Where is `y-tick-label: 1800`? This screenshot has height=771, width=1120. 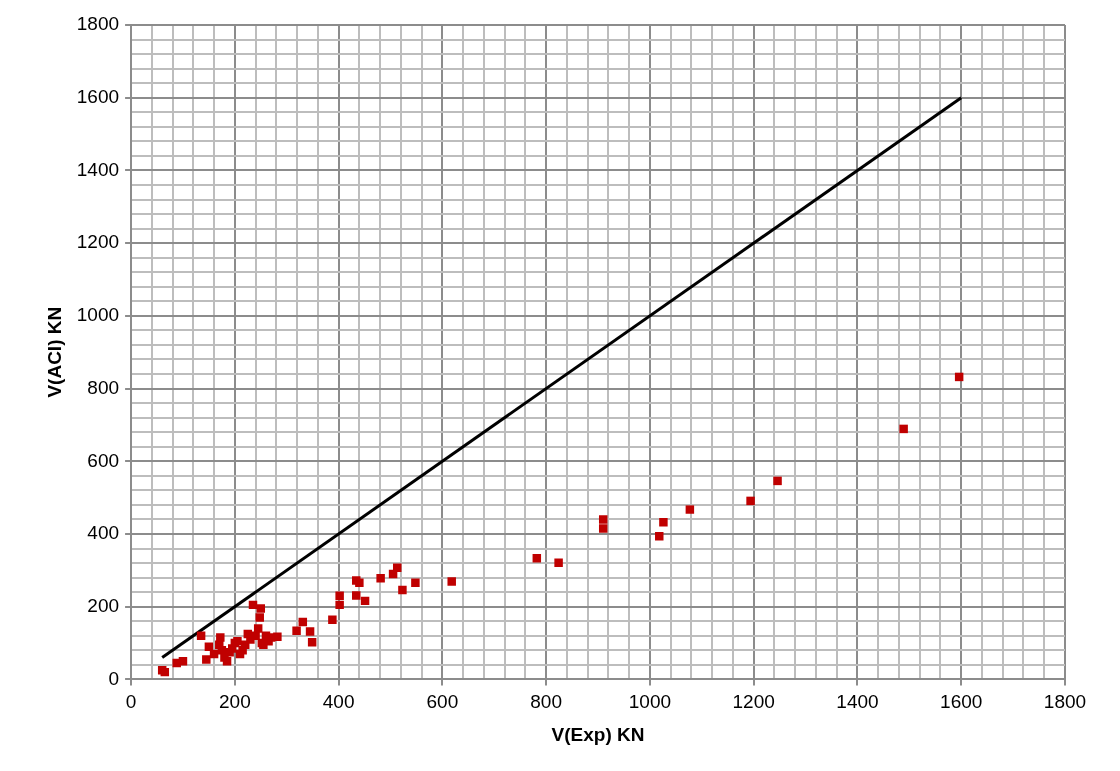 y-tick-label: 1800 is located at coordinates (98, 24).